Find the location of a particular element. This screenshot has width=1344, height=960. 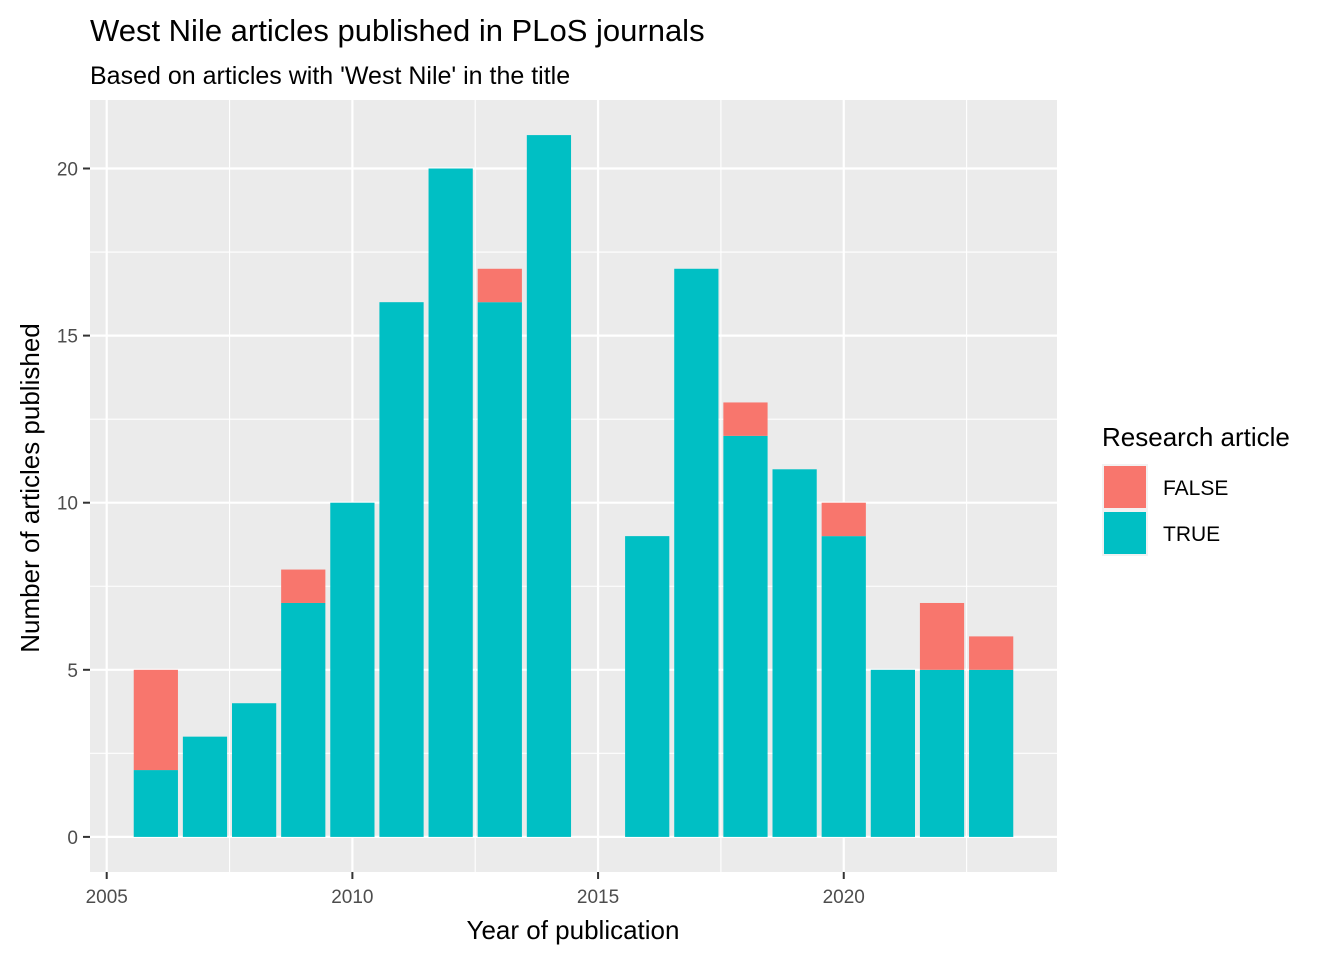

legend-title: Research article is located at coordinates (1196, 437).